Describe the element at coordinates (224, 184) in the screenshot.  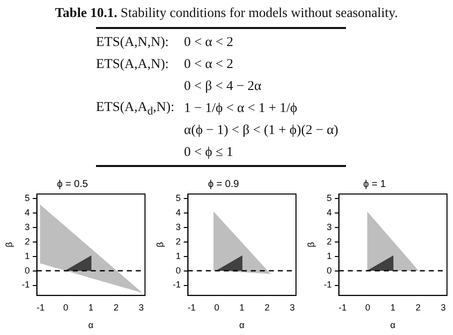
I see `chart-title: ϕ = 0.9` at that location.